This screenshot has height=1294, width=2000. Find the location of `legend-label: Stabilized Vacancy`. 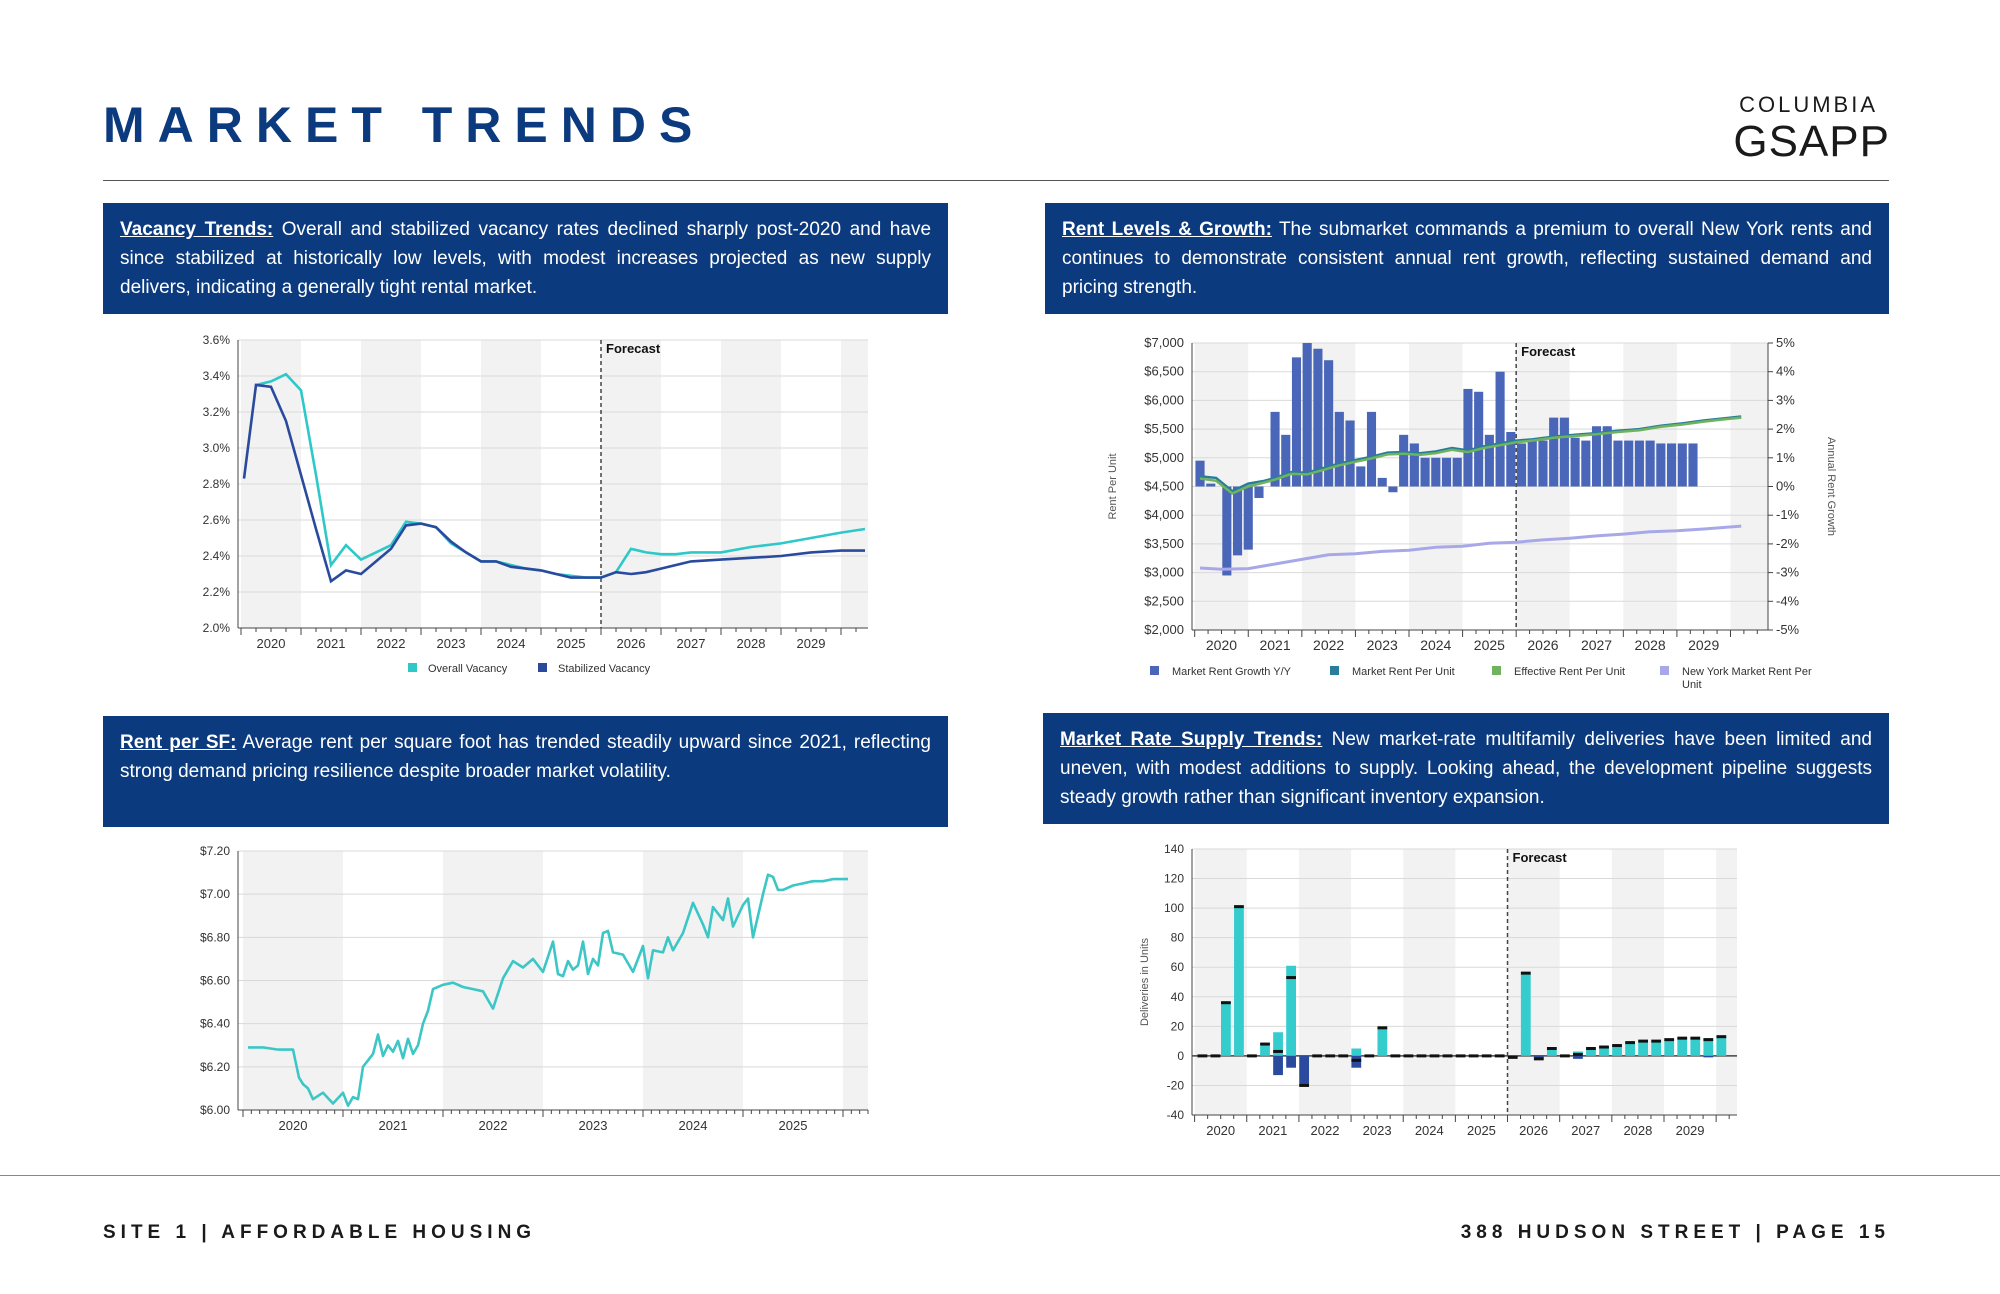

legend-label: Stabilized Vacancy is located at coordinates (604, 669).